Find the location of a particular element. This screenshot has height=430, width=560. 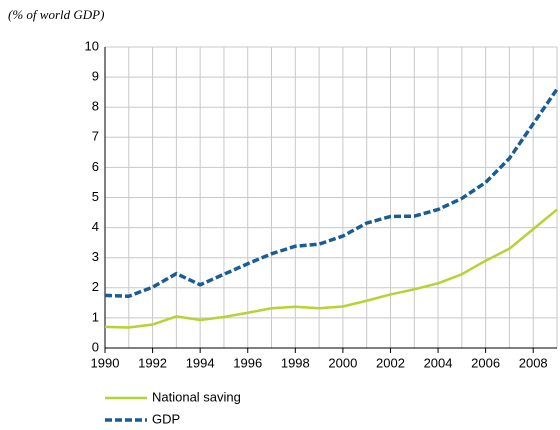

y-tick-label: 6 is located at coordinates (95, 166).